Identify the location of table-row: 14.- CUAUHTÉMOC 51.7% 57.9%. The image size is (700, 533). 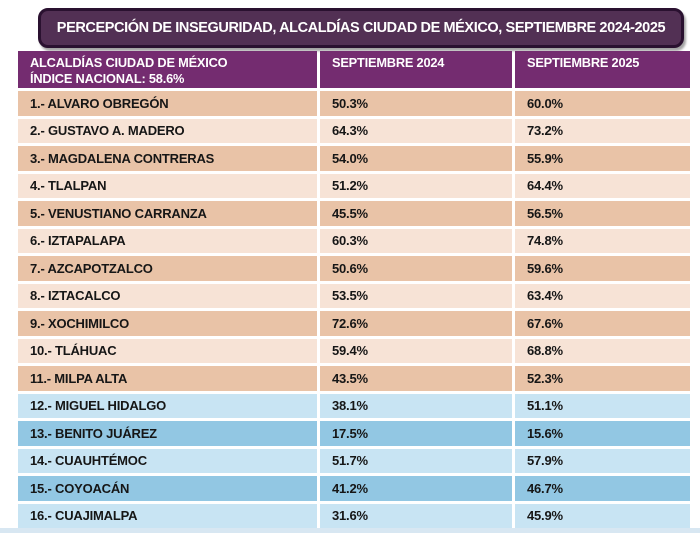
(354, 460).